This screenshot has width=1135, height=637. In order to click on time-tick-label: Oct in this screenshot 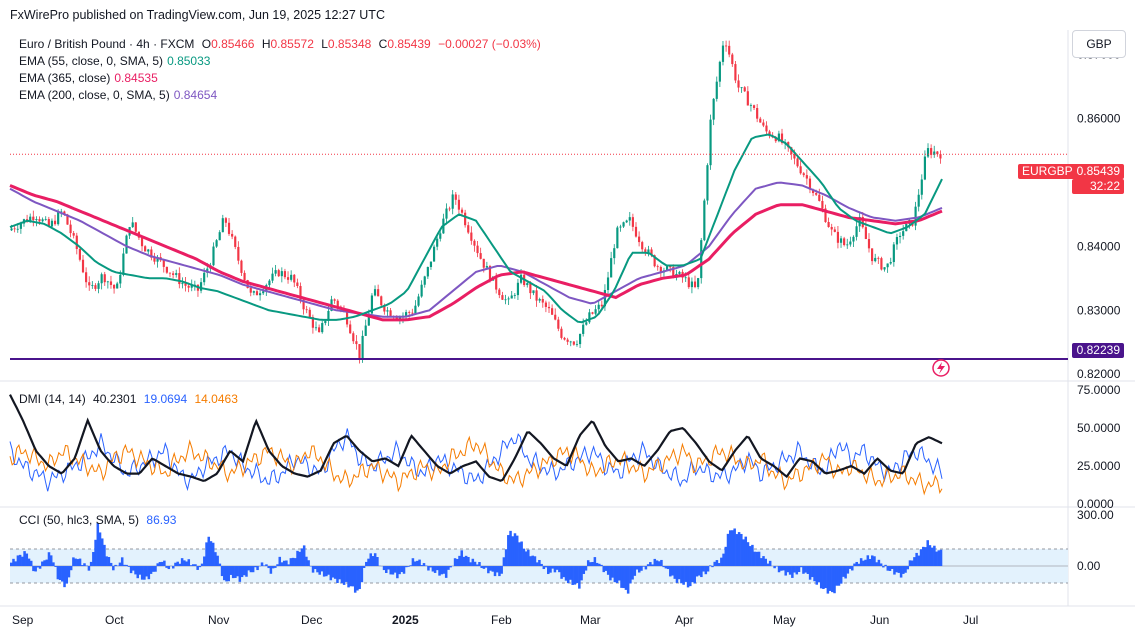, I will do `click(114, 620)`.